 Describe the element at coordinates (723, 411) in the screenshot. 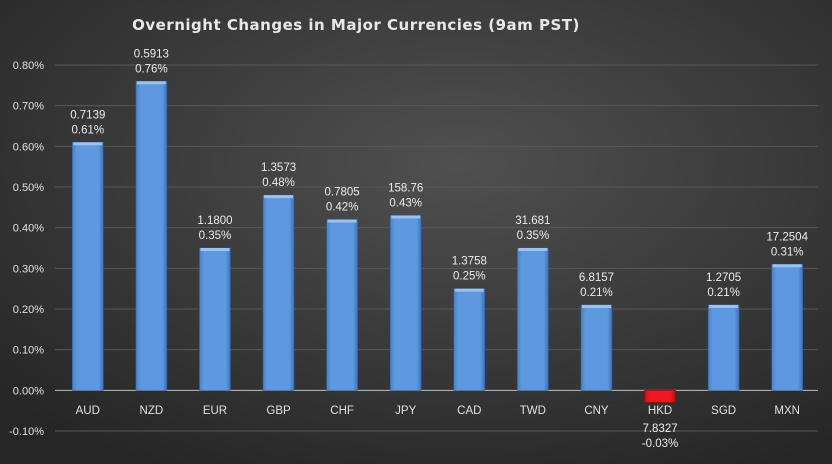

I see `x-tick-label: SGD` at that location.